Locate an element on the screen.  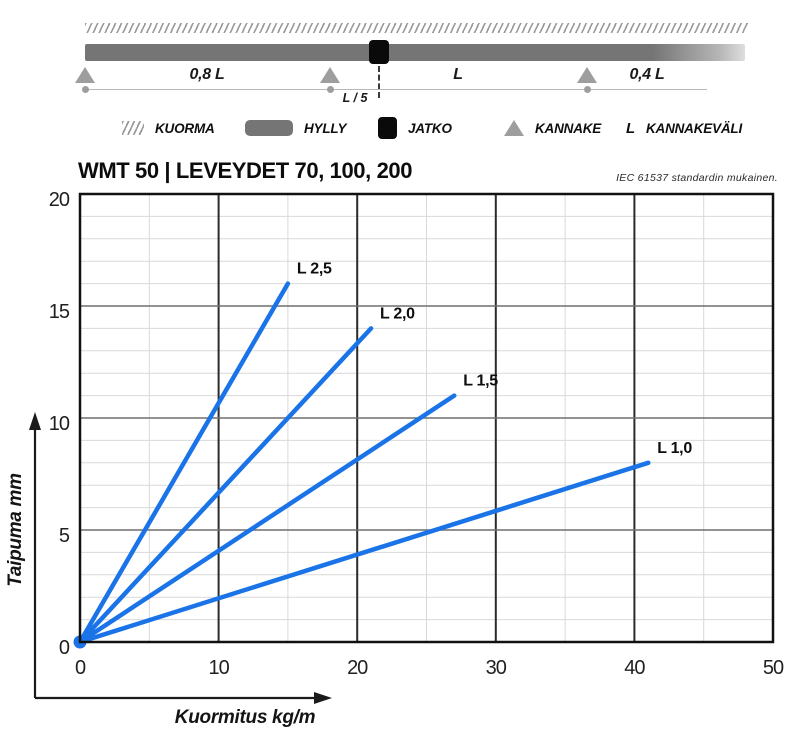
legend-label: JATKO is located at coordinates (430, 128).